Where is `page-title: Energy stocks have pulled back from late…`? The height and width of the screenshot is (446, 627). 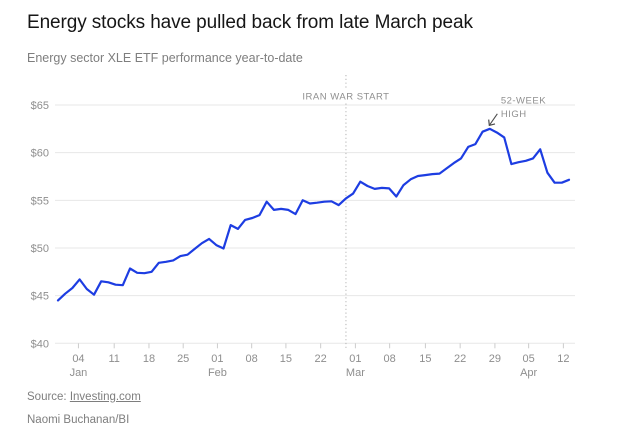
page-title: Energy stocks have pulled back from late… is located at coordinates (250, 22).